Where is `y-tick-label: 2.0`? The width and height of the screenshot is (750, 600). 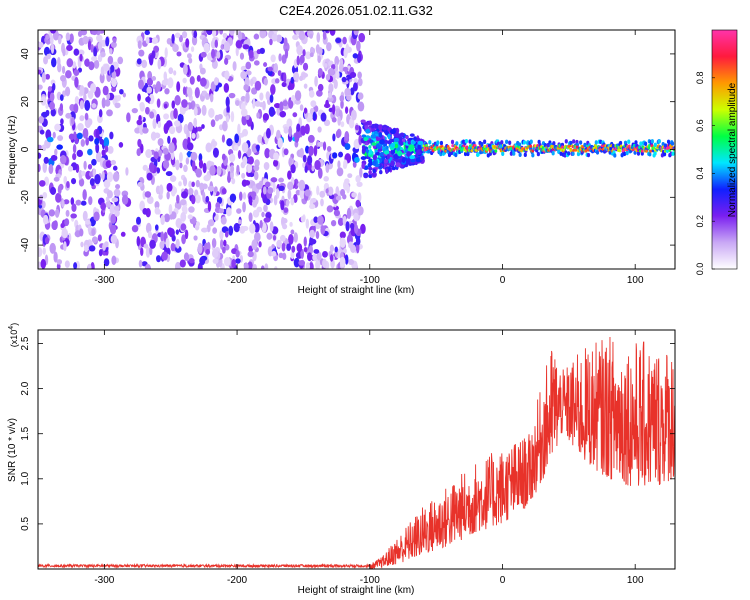 y-tick-label: 2.0 is located at coordinates (25, 388).